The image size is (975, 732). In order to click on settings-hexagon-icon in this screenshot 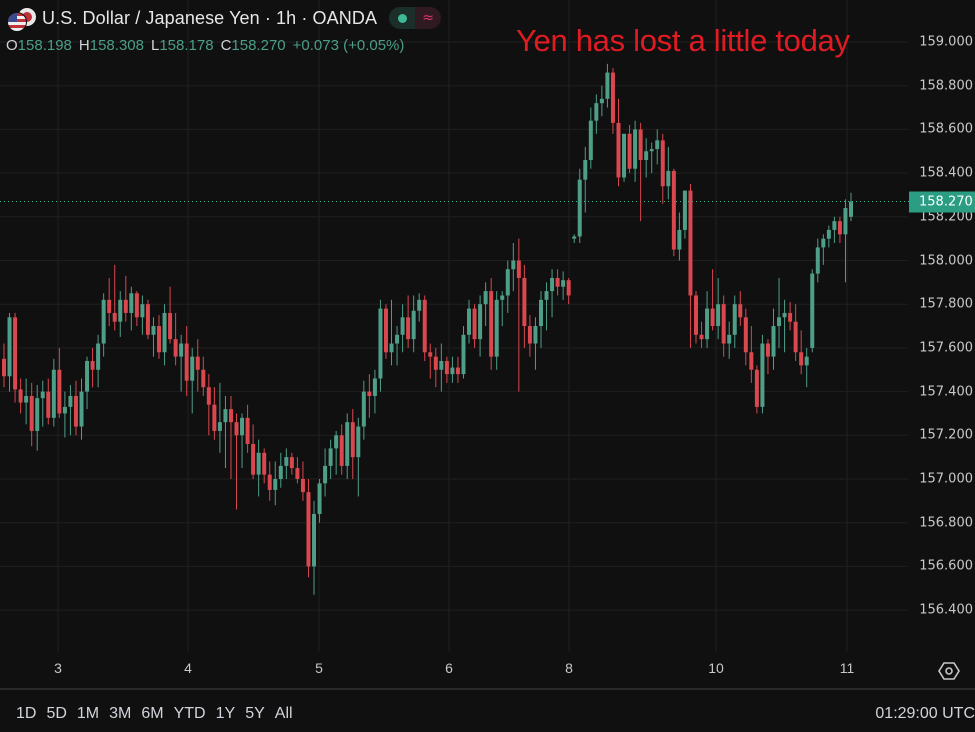, I will do `click(949, 671)`.